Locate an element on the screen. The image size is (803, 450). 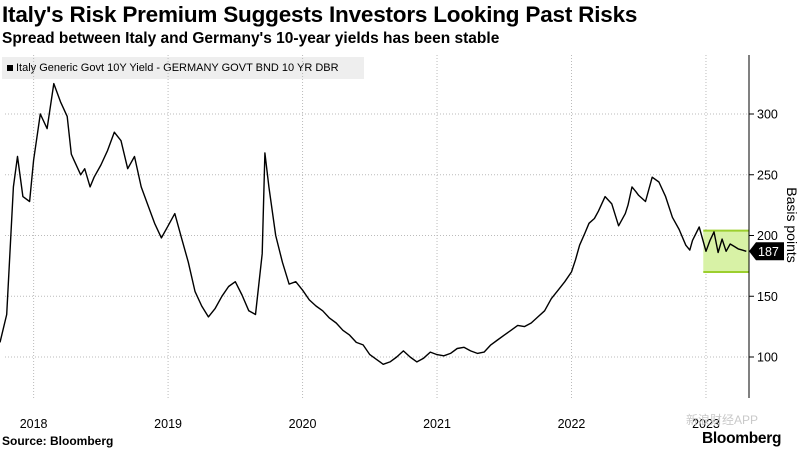
last-value-marker: 187 is located at coordinates (766, 251).